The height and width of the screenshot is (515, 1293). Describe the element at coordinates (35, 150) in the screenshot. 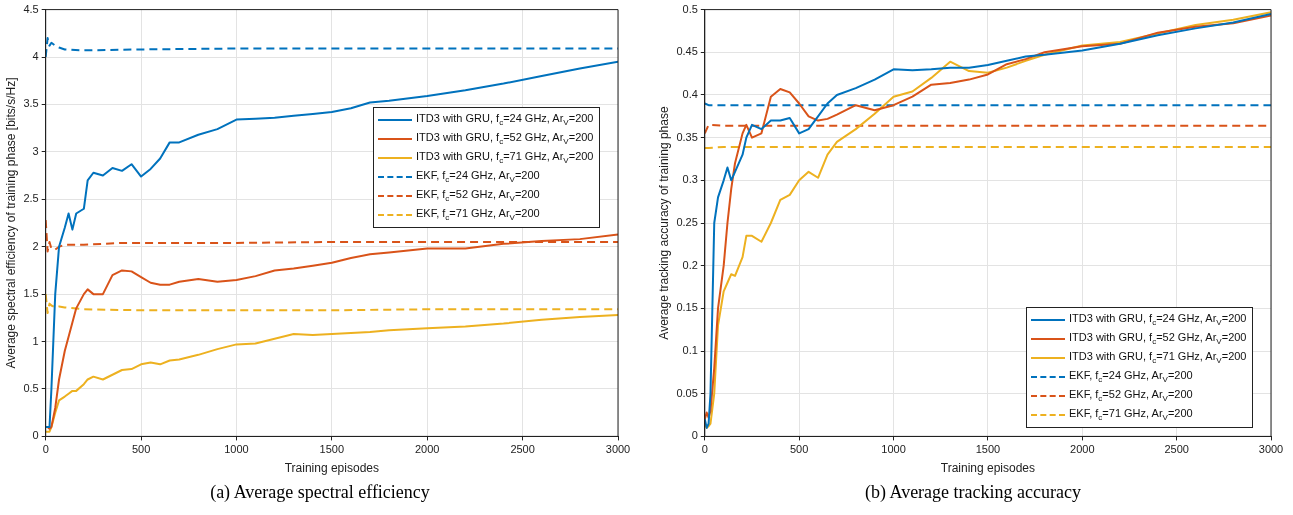

I see `y-tick-label: 3` at that location.